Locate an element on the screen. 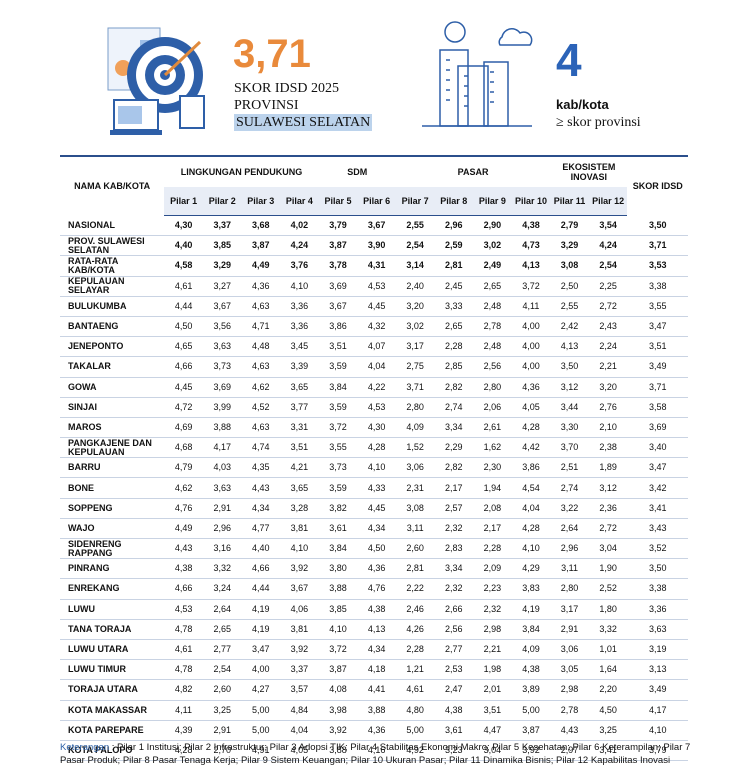 This screenshot has width=734, height=769. score-cell: 4,53 is located at coordinates (183, 609).